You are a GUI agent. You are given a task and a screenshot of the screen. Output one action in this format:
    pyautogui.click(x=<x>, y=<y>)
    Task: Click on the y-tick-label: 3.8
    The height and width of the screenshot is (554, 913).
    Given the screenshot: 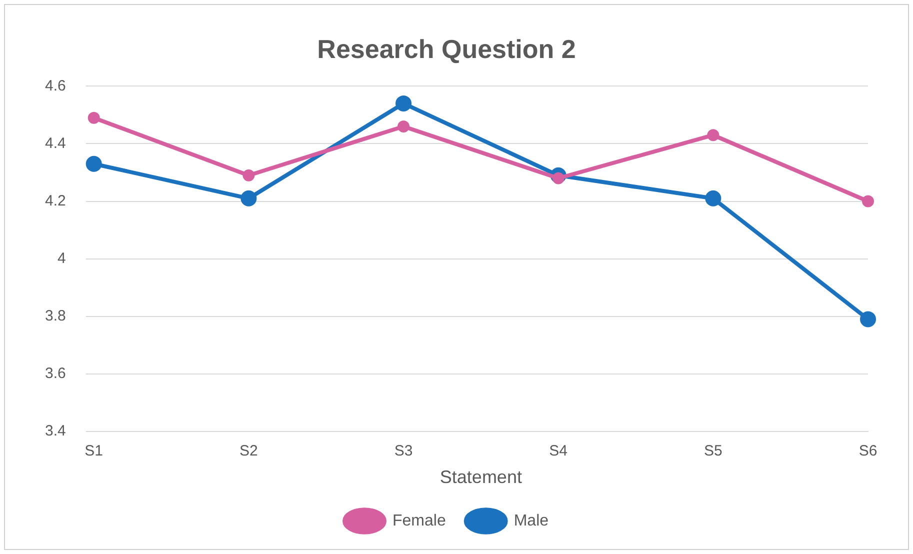 What is the action you would take?
    pyautogui.click(x=55, y=315)
    